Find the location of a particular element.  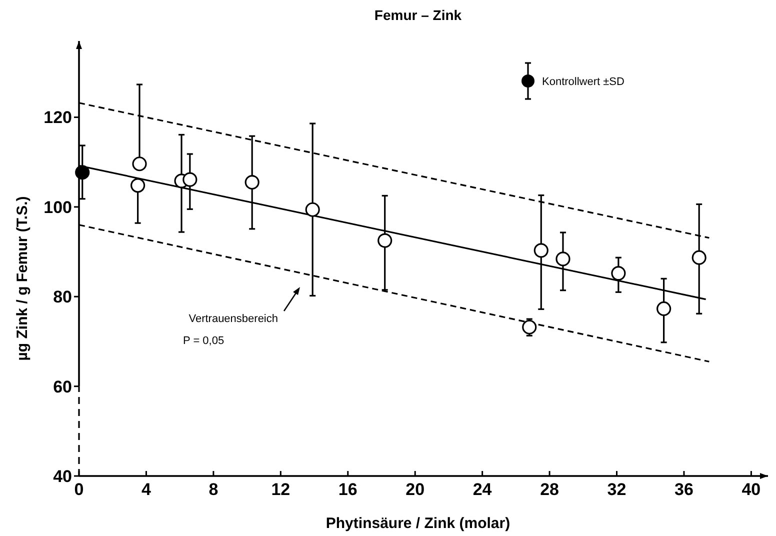

x-tick-label: 20 is located at coordinates (415, 489).